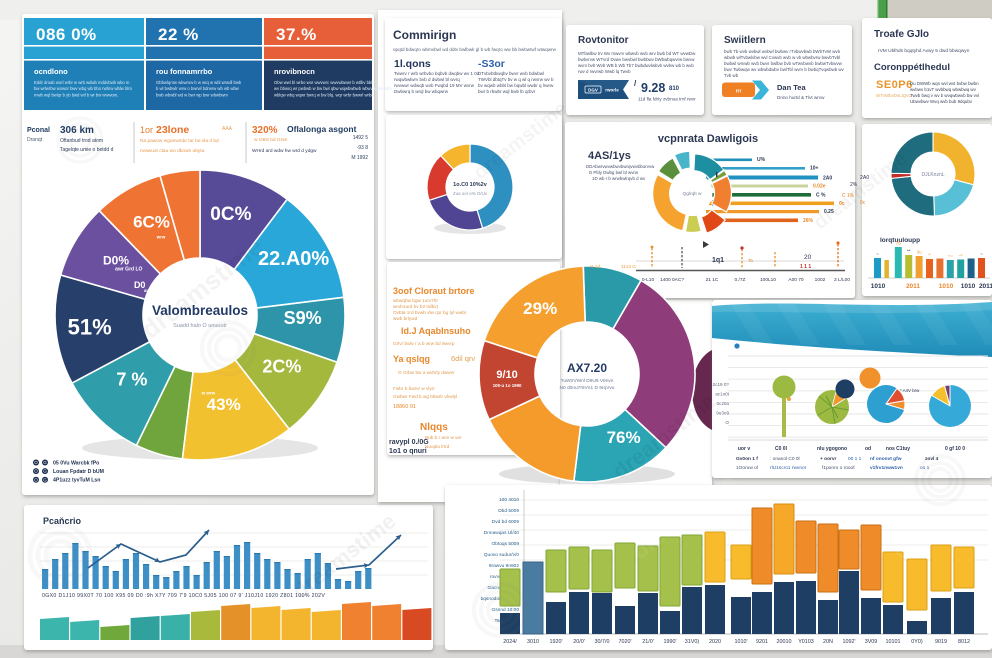 This screenshot has height=658, width=992. What do you see at coordinates (294, 71) in the screenshot?
I see `svg-text: nrovibnocn` at bounding box center [294, 71].